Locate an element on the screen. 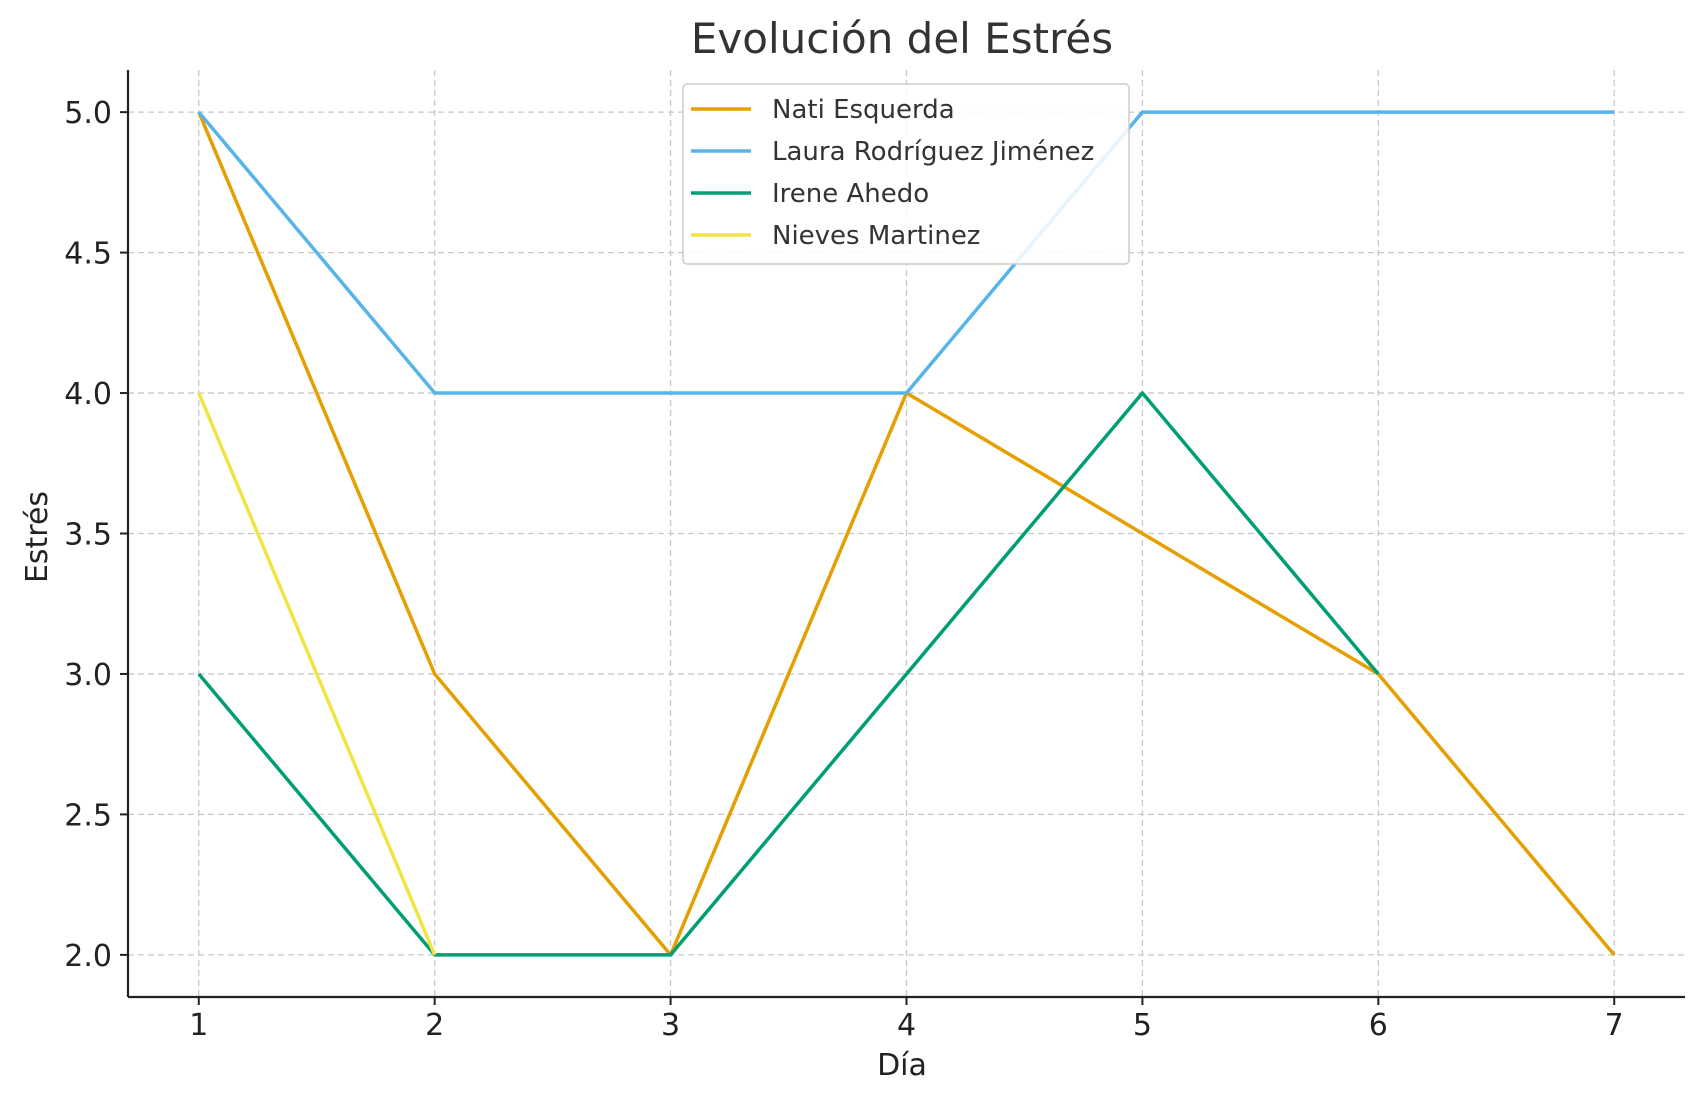 Image resolution: width=1697 pixels, height=1101 pixels. x-tick-label: 6 is located at coordinates (1378, 1025).